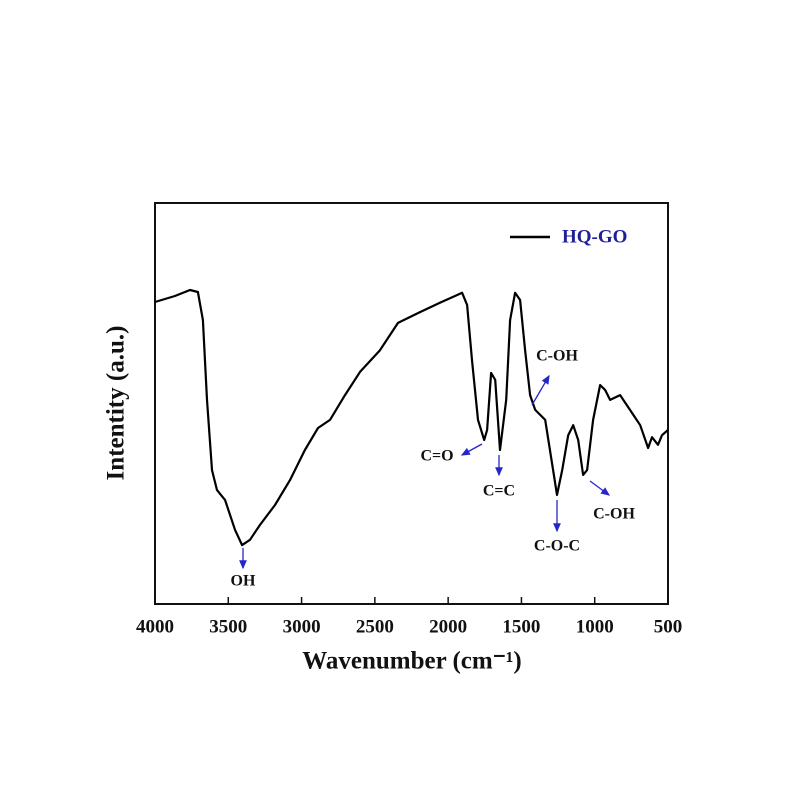 This screenshot has width=800, height=800. Describe the element at coordinates (436, 456) in the screenshot. I see `annotation-label: C=O` at that location.